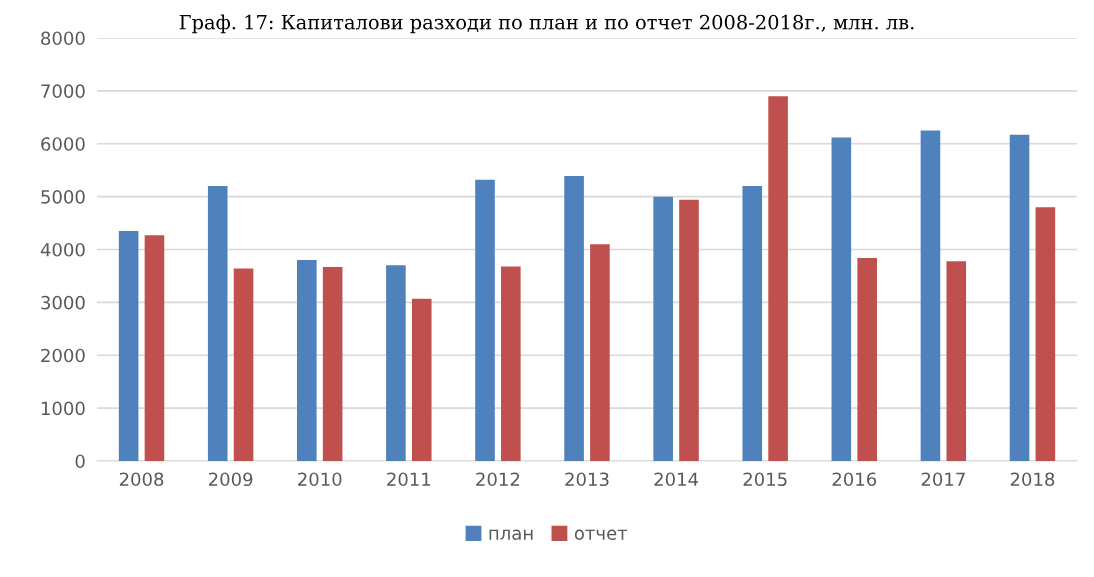 The height and width of the screenshot is (577, 1094). I want to click on y-tick-label: 6000, so click(63, 144).